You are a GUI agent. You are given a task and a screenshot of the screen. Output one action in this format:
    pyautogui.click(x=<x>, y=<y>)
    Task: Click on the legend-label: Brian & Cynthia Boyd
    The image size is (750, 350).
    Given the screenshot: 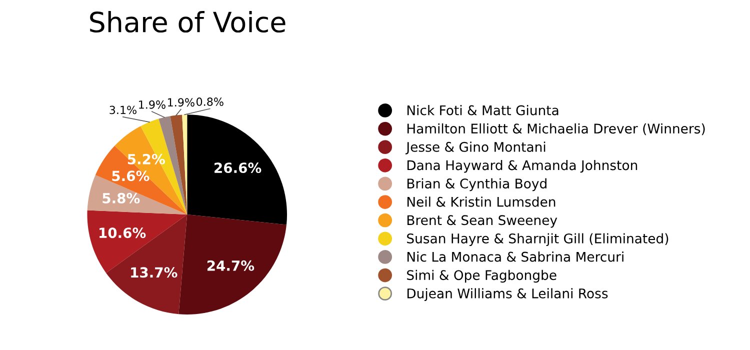 What is the action you would take?
    pyautogui.click(x=476, y=185)
    